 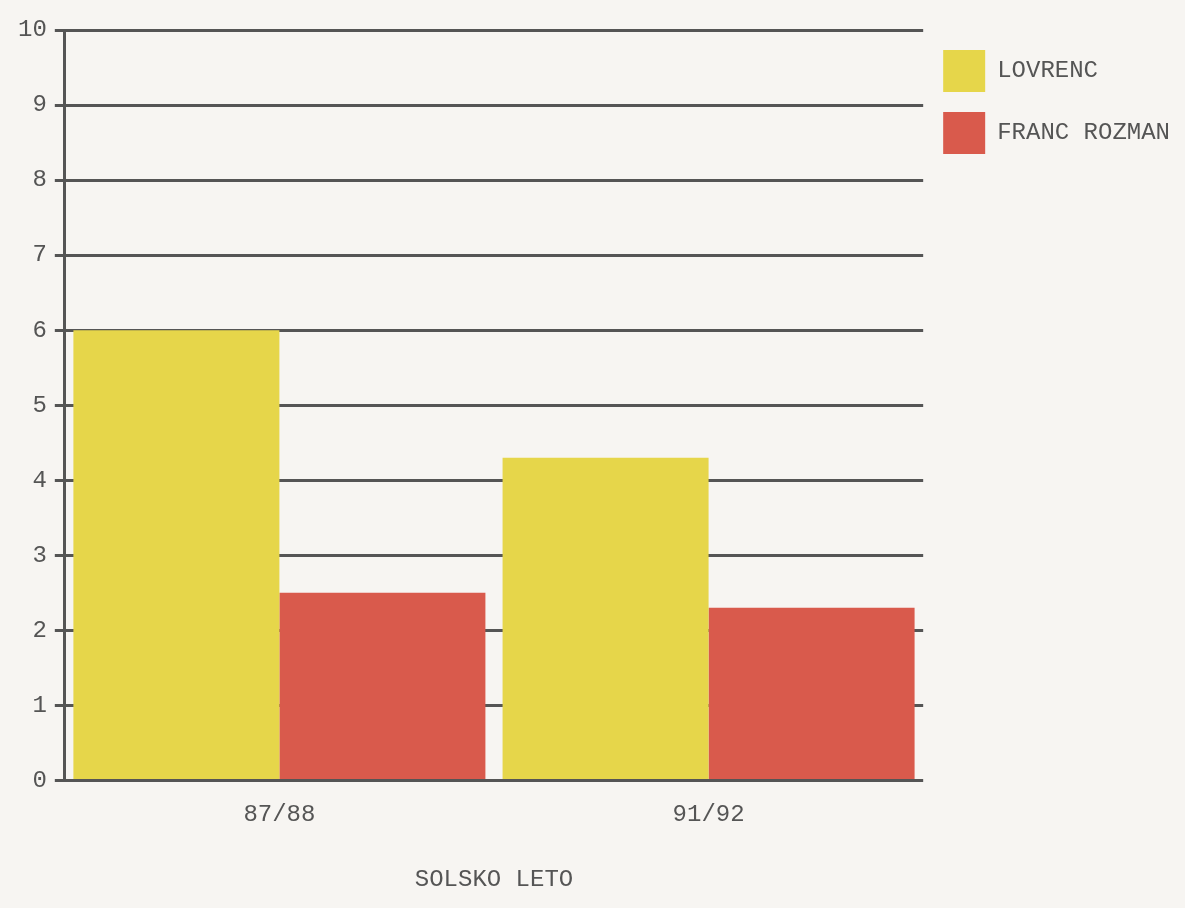 What do you see at coordinates (39, 105) in the screenshot?
I see `y-tick-label: 9` at bounding box center [39, 105].